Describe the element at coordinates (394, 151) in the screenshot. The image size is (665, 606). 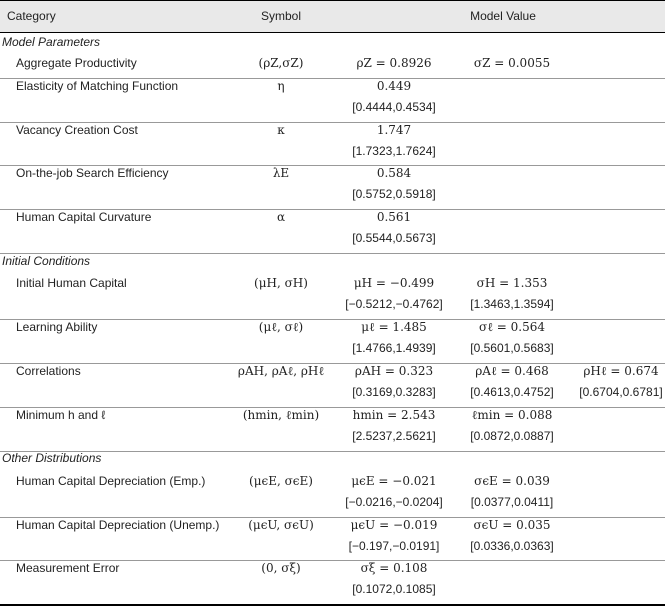
I see `row-confidence-interval: [1.7323,1.7624]` at that location.